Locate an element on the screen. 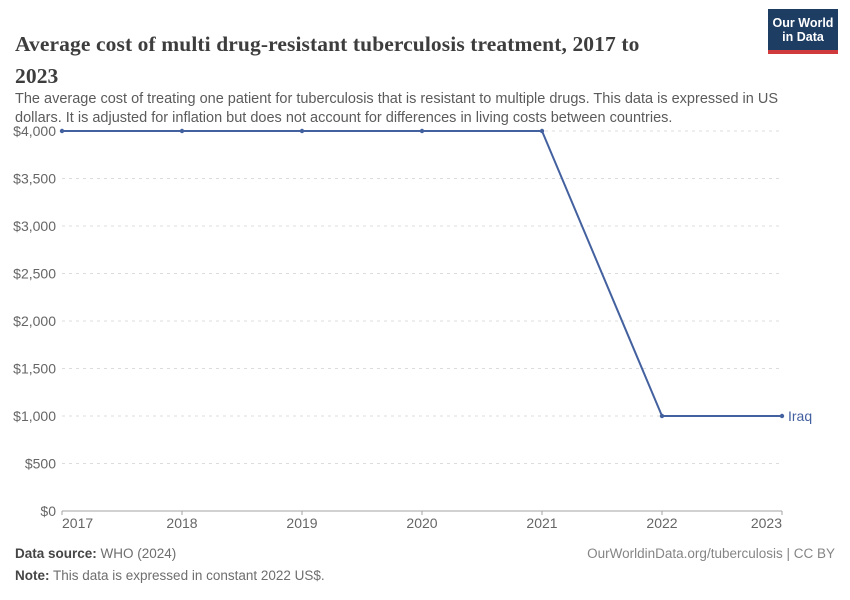 The image size is (850, 600). x-axis-tick-label: 2023 is located at coordinates (766, 523).